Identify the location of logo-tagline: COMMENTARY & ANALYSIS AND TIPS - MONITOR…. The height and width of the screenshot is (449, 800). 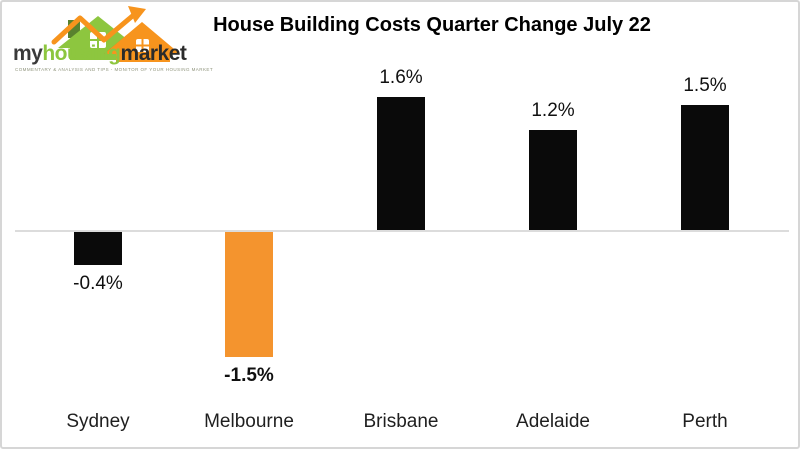
(114, 69).